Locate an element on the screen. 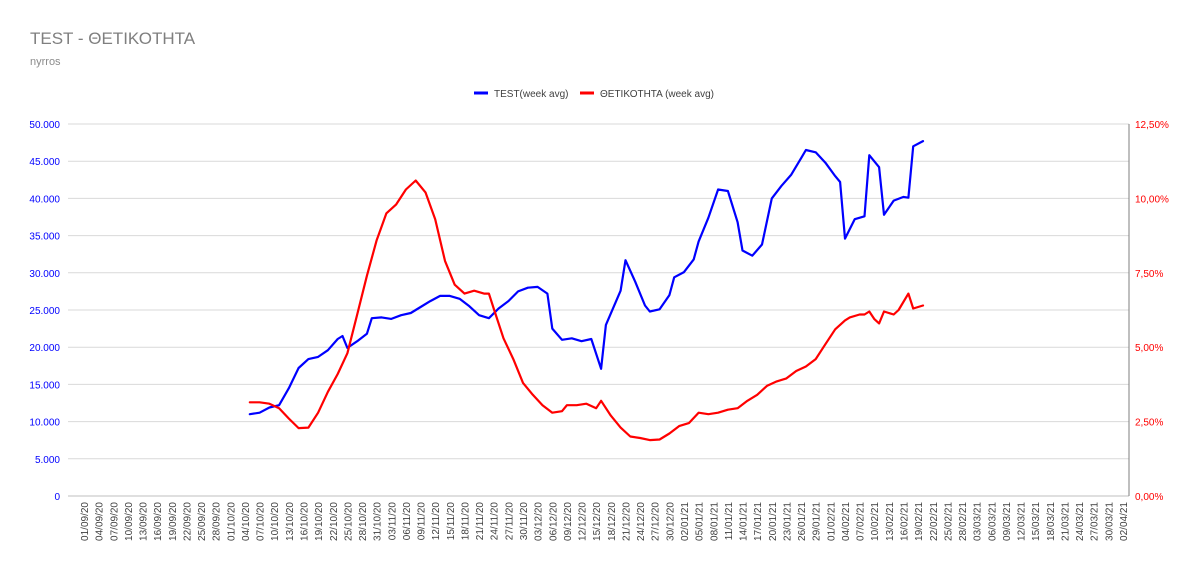 This screenshot has width=1200, height=575. x-tick-label: 14/01/21 is located at coordinates (744, 521).